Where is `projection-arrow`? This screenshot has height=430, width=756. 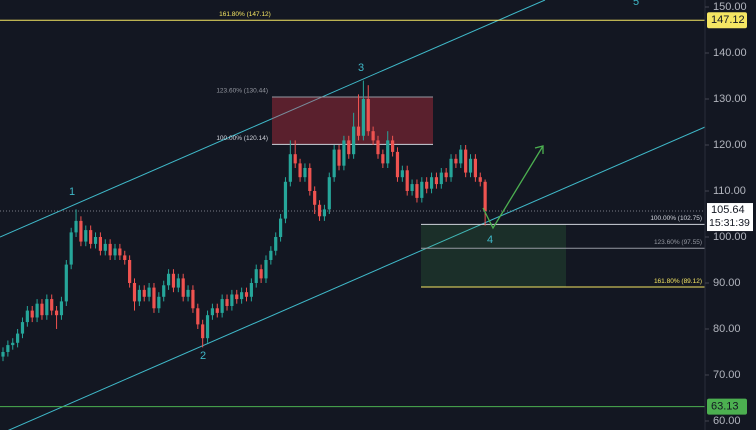
projection-arrow is located at coordinates (513, 187).